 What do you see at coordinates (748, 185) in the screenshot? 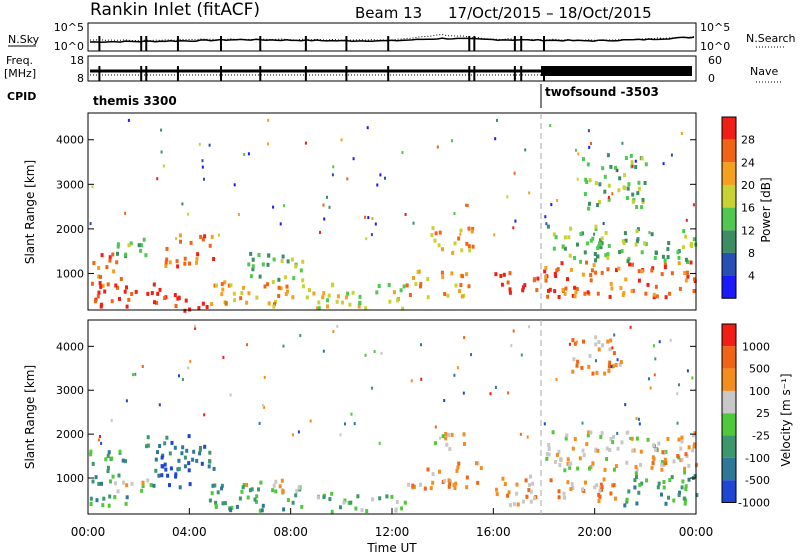
I see `colorbar-tick-label: 20` at bounding box center [748, 185].